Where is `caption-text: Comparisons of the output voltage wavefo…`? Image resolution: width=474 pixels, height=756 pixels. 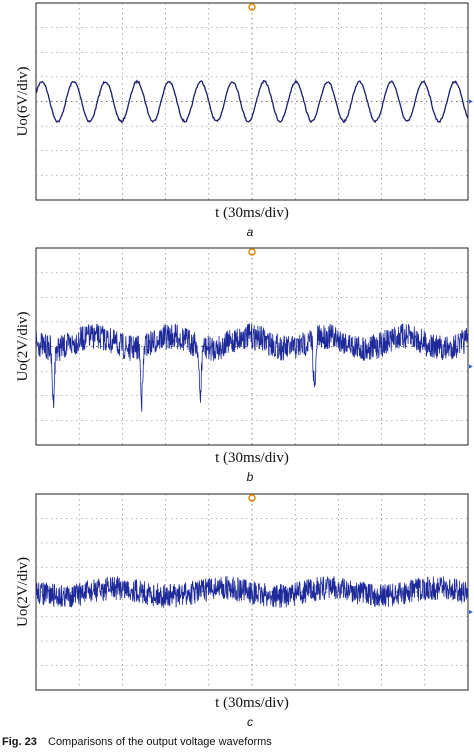 caption-text: Comparisons of the output voltage wavefo… is located at coordinates (160, 742).